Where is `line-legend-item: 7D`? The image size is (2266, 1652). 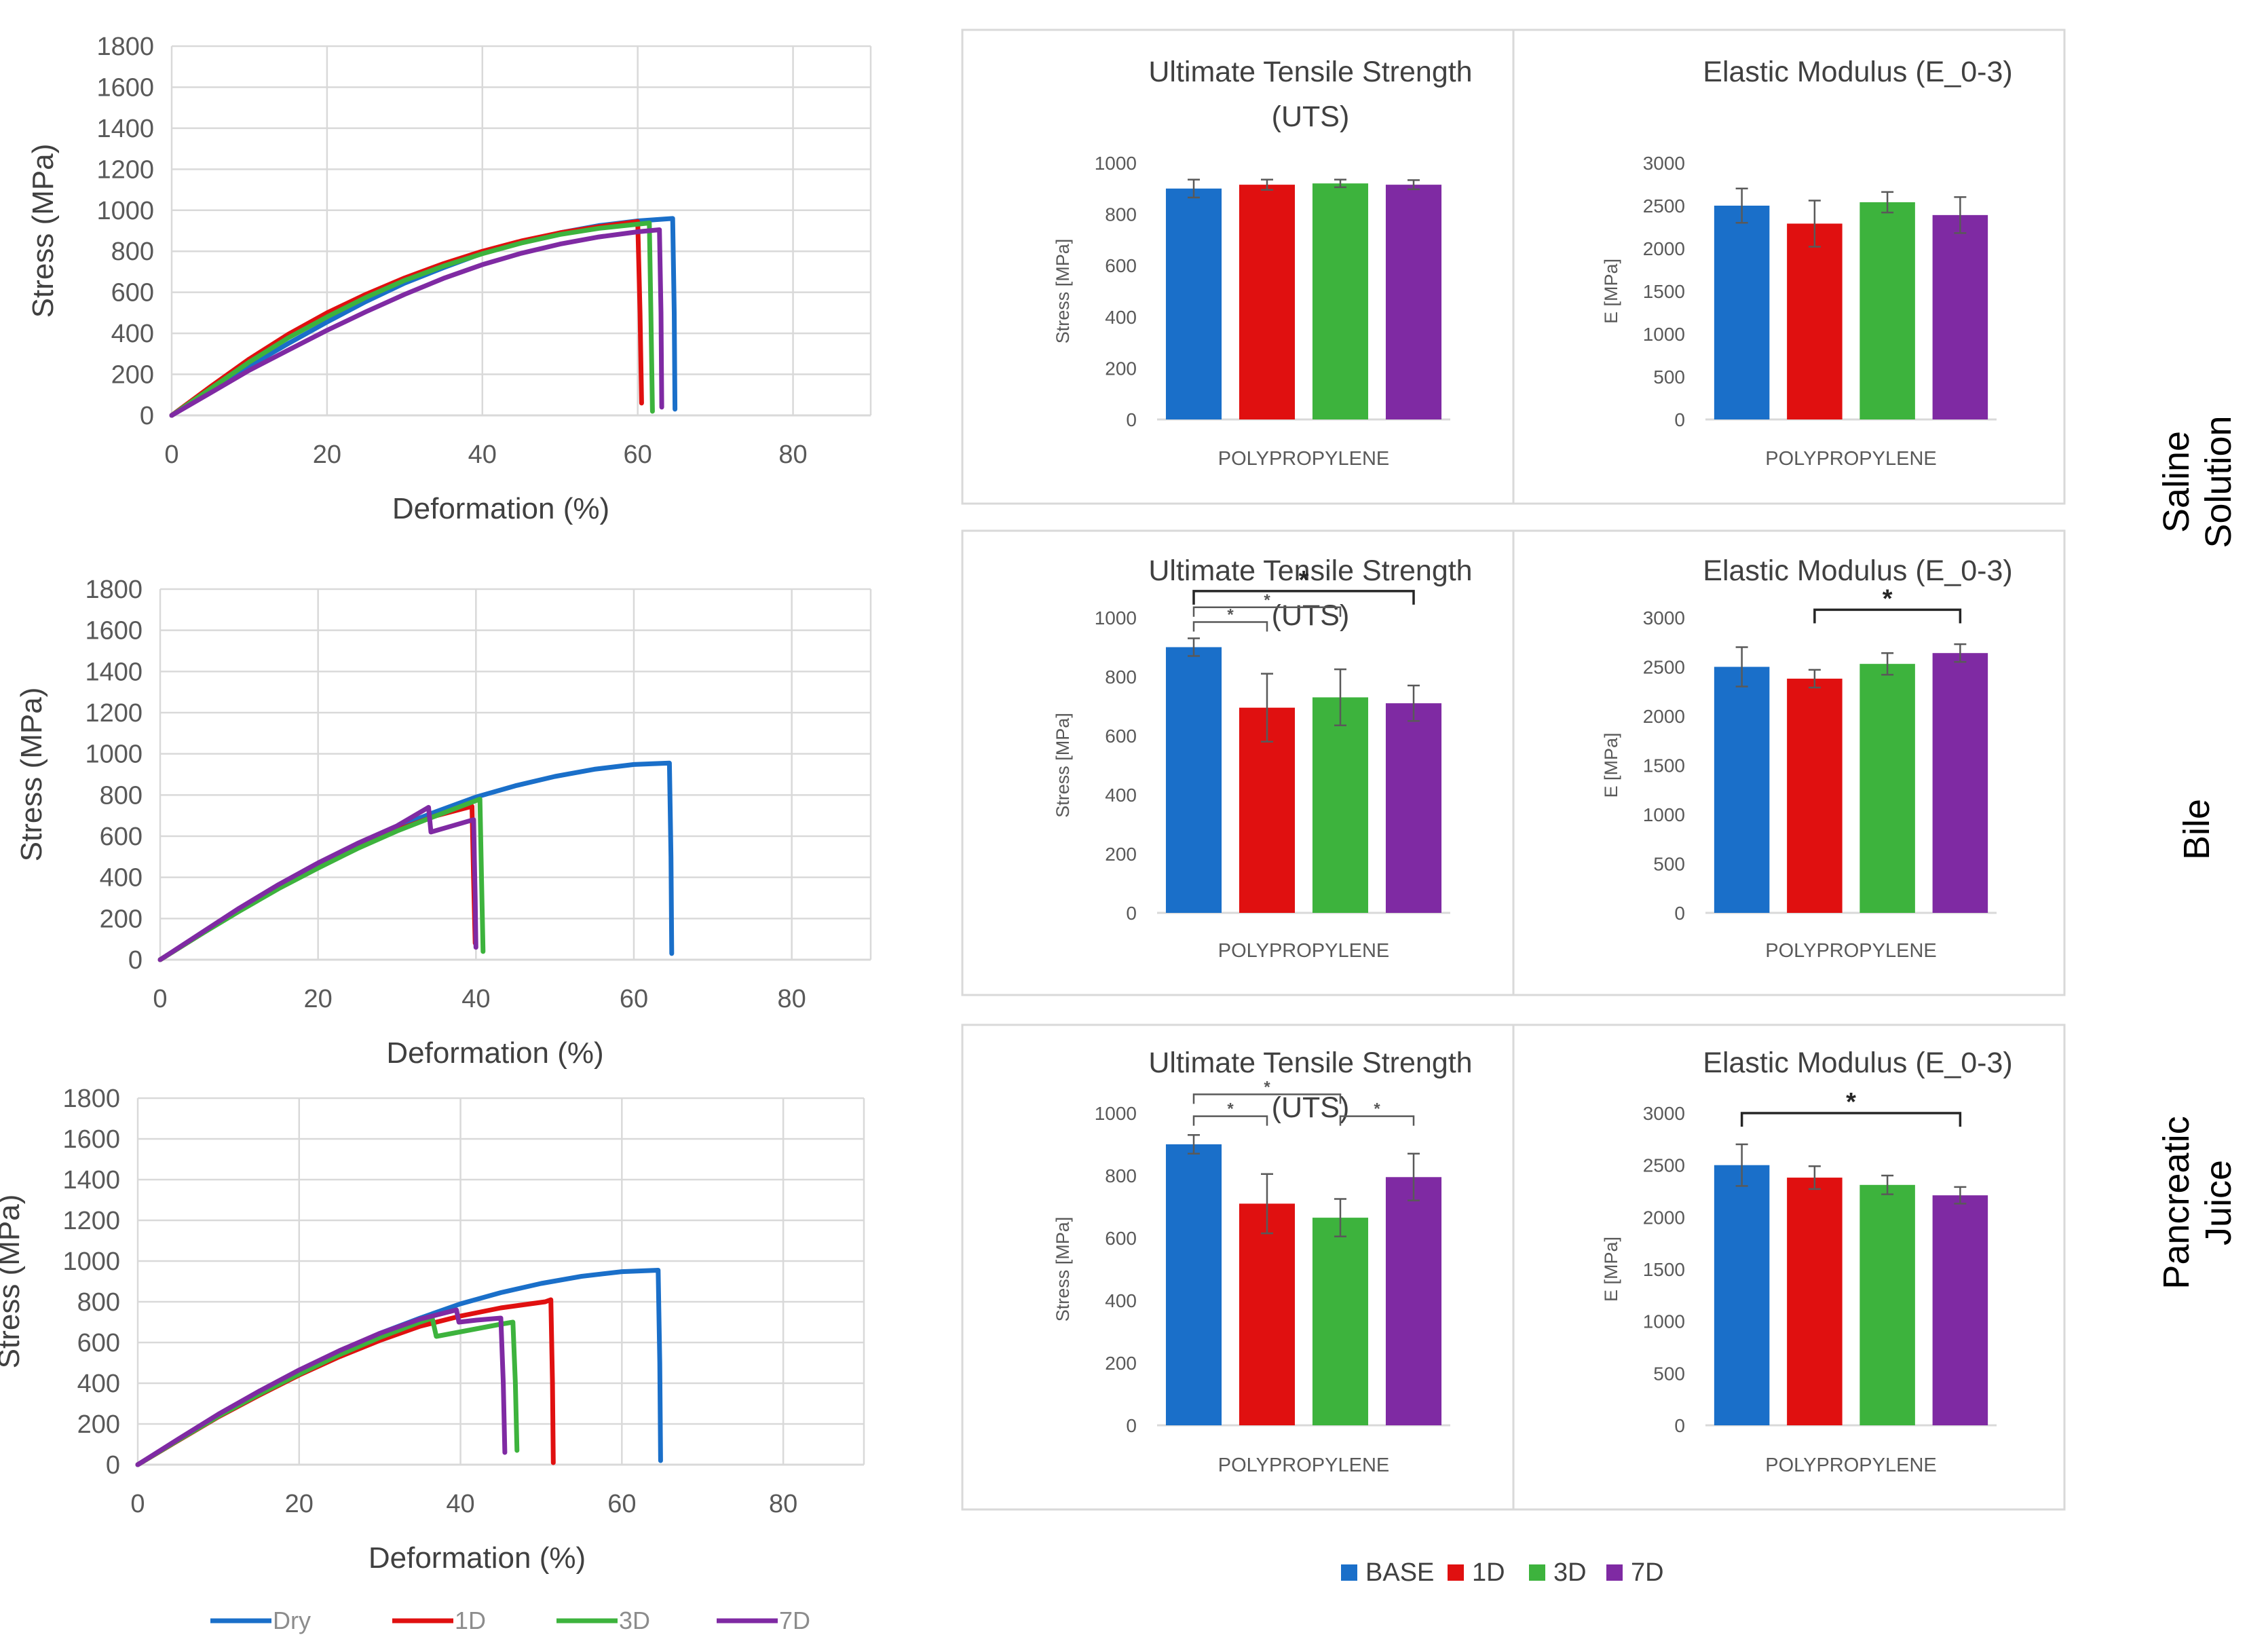
line-legend-item: 7D is located at coordinates (764, 1620).